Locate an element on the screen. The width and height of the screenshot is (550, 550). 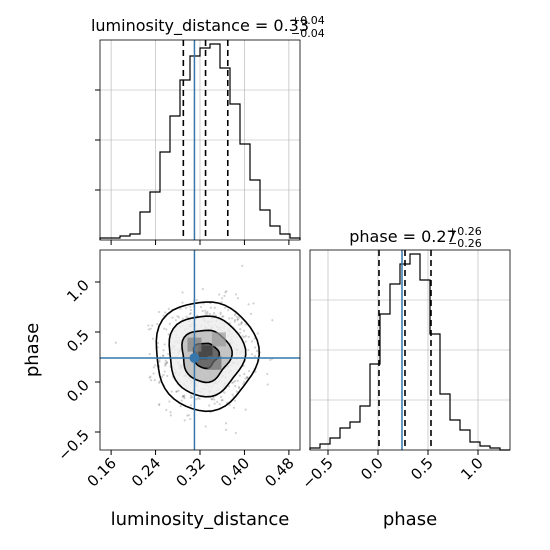
x-tick-label: 0.48 is located at coordinates (279, 472).